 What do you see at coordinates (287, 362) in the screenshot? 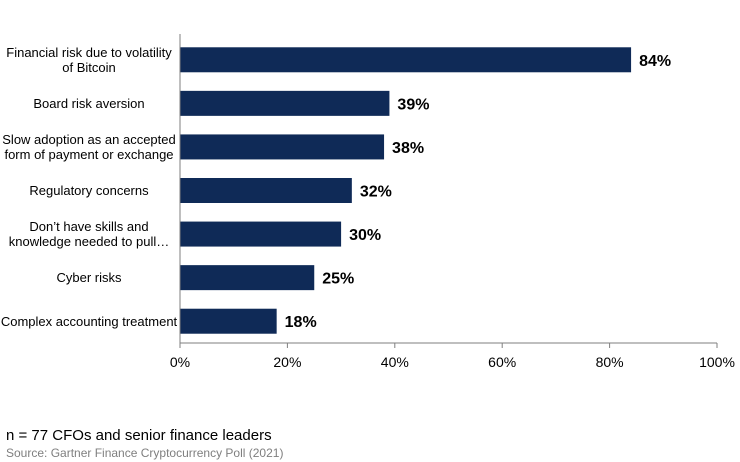
I see `x-tick-label: 20%` at bounding box center [287, 362].